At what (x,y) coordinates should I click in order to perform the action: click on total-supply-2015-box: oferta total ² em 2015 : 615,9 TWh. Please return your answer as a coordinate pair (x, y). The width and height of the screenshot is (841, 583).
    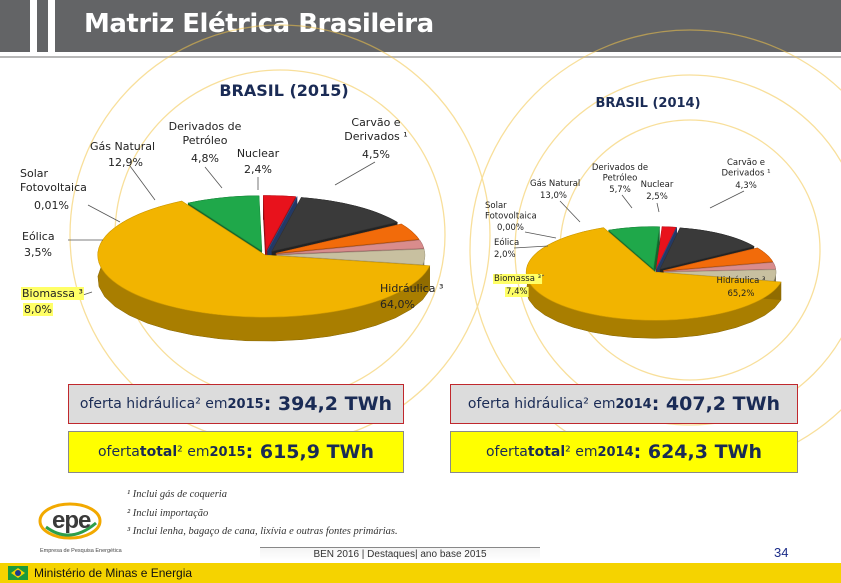
    Looking at the image, I should click on (236, 452).